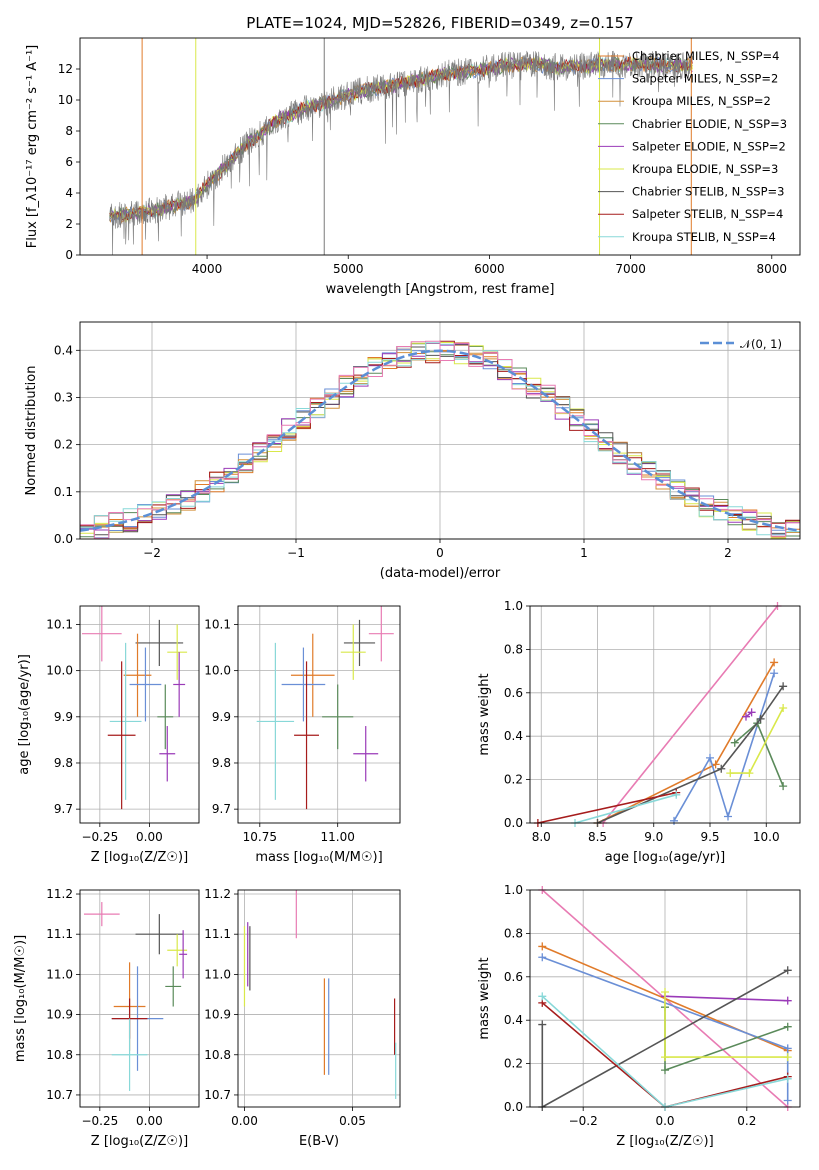 Image resolution: width=819 pixels, height=1170 pixels. What do you see at coordinates (319, 1141) in the screenshot?
I see `x-axis-label: E(B-V)` at bounding box center [319, 1141].